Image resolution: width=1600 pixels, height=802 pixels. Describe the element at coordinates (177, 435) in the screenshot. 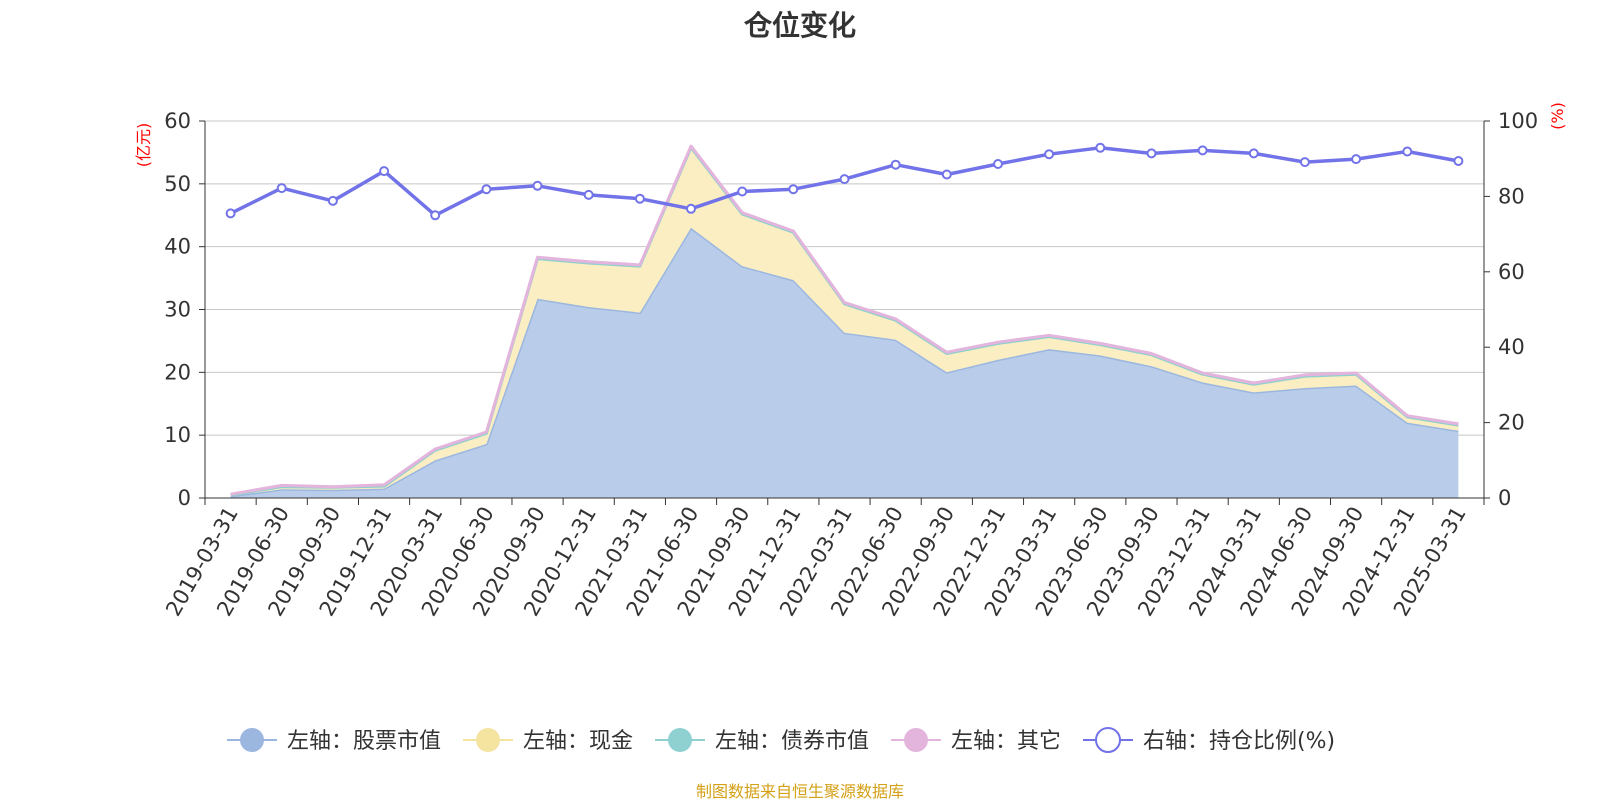

I see `left-tick-label-1: 10` at that location.